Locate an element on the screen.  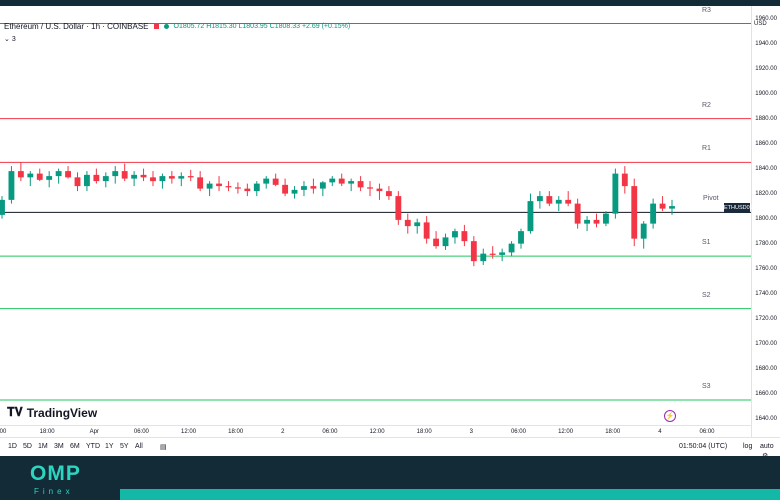
lightning-icon: ⚡ is located at coordinates (670, 416).